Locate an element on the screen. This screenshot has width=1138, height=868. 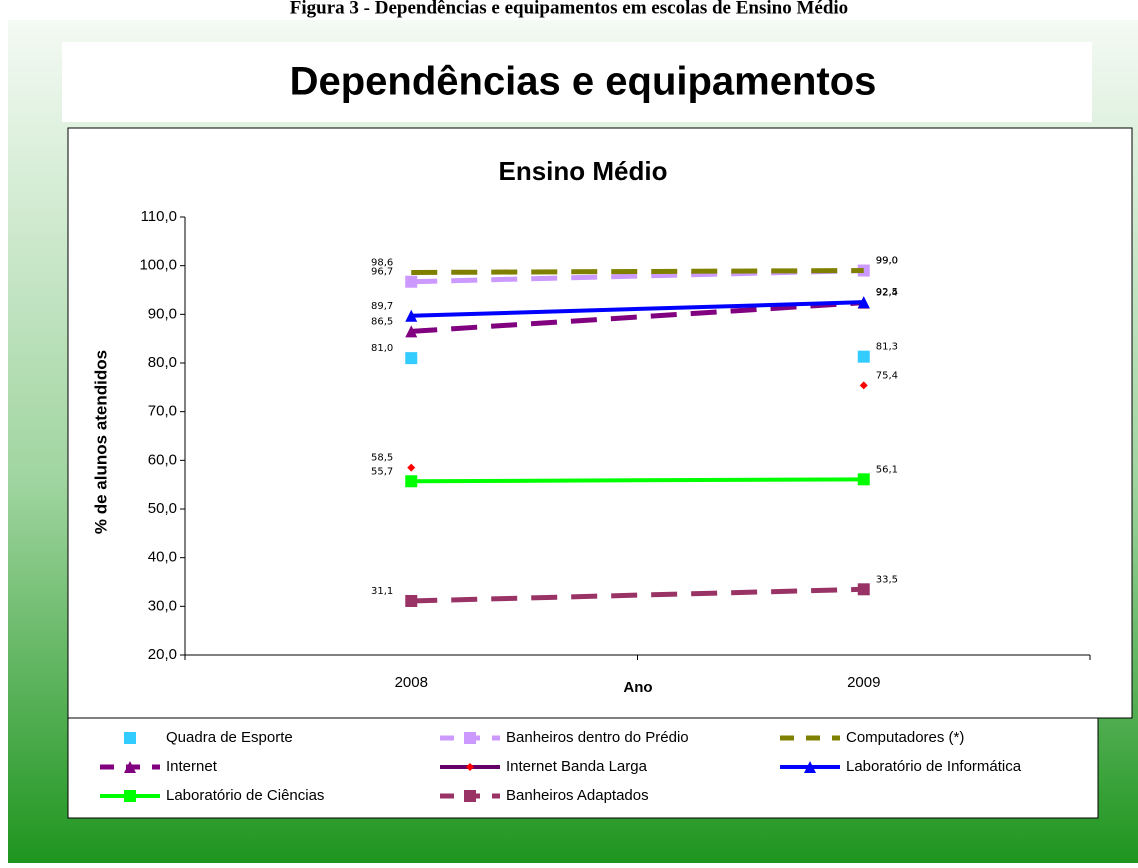
y-tick-label: 30,0 is located at coordinates (162, 605).